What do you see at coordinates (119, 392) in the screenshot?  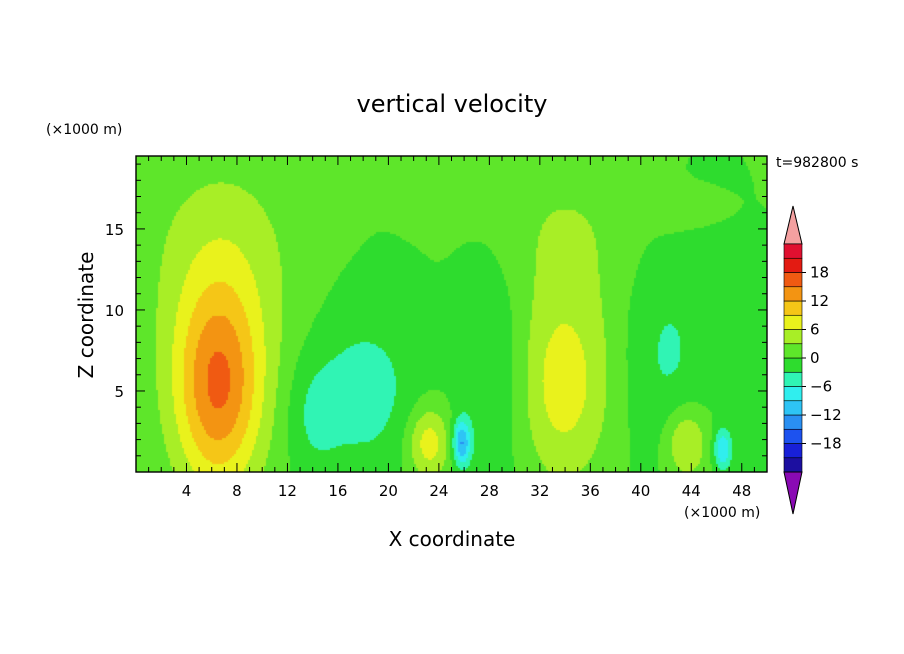 I see `y-tick-label: 5` at bounding box center [119, 392].